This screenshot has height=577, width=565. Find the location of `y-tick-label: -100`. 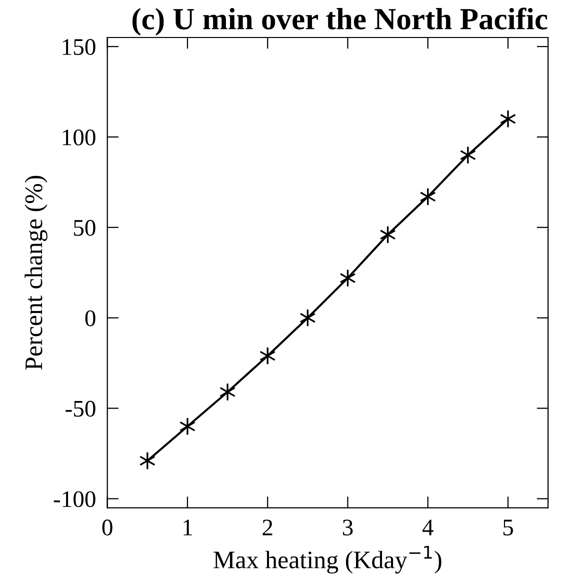

y-tick-label: -100 is located at coordinates (75, 499).